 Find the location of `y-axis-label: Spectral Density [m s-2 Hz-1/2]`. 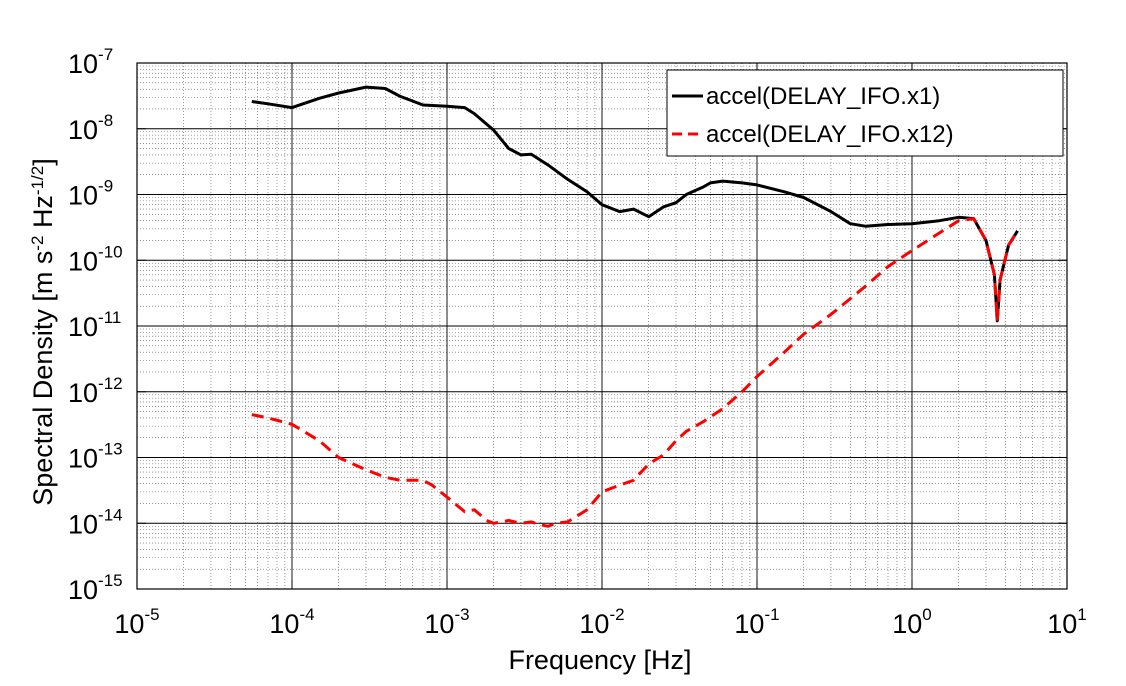

y-axis-label: Spectral Density [m s-2 Hz-1/2] is located at coordinates (43, 332).